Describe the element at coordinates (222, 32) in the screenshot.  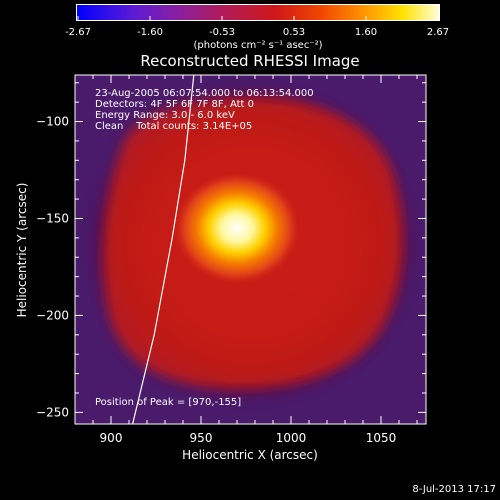
I see `colorbar-tick-label: -0.53` at that location.